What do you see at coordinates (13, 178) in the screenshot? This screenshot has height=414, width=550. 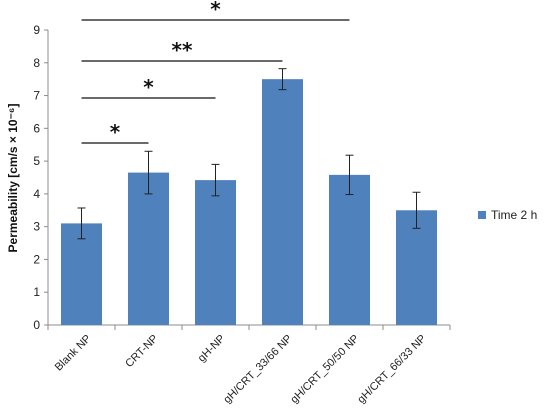 I see `y-axis-label: Permeability [cm/s × 10⁻⁶]` at bounding box center [13, 178].